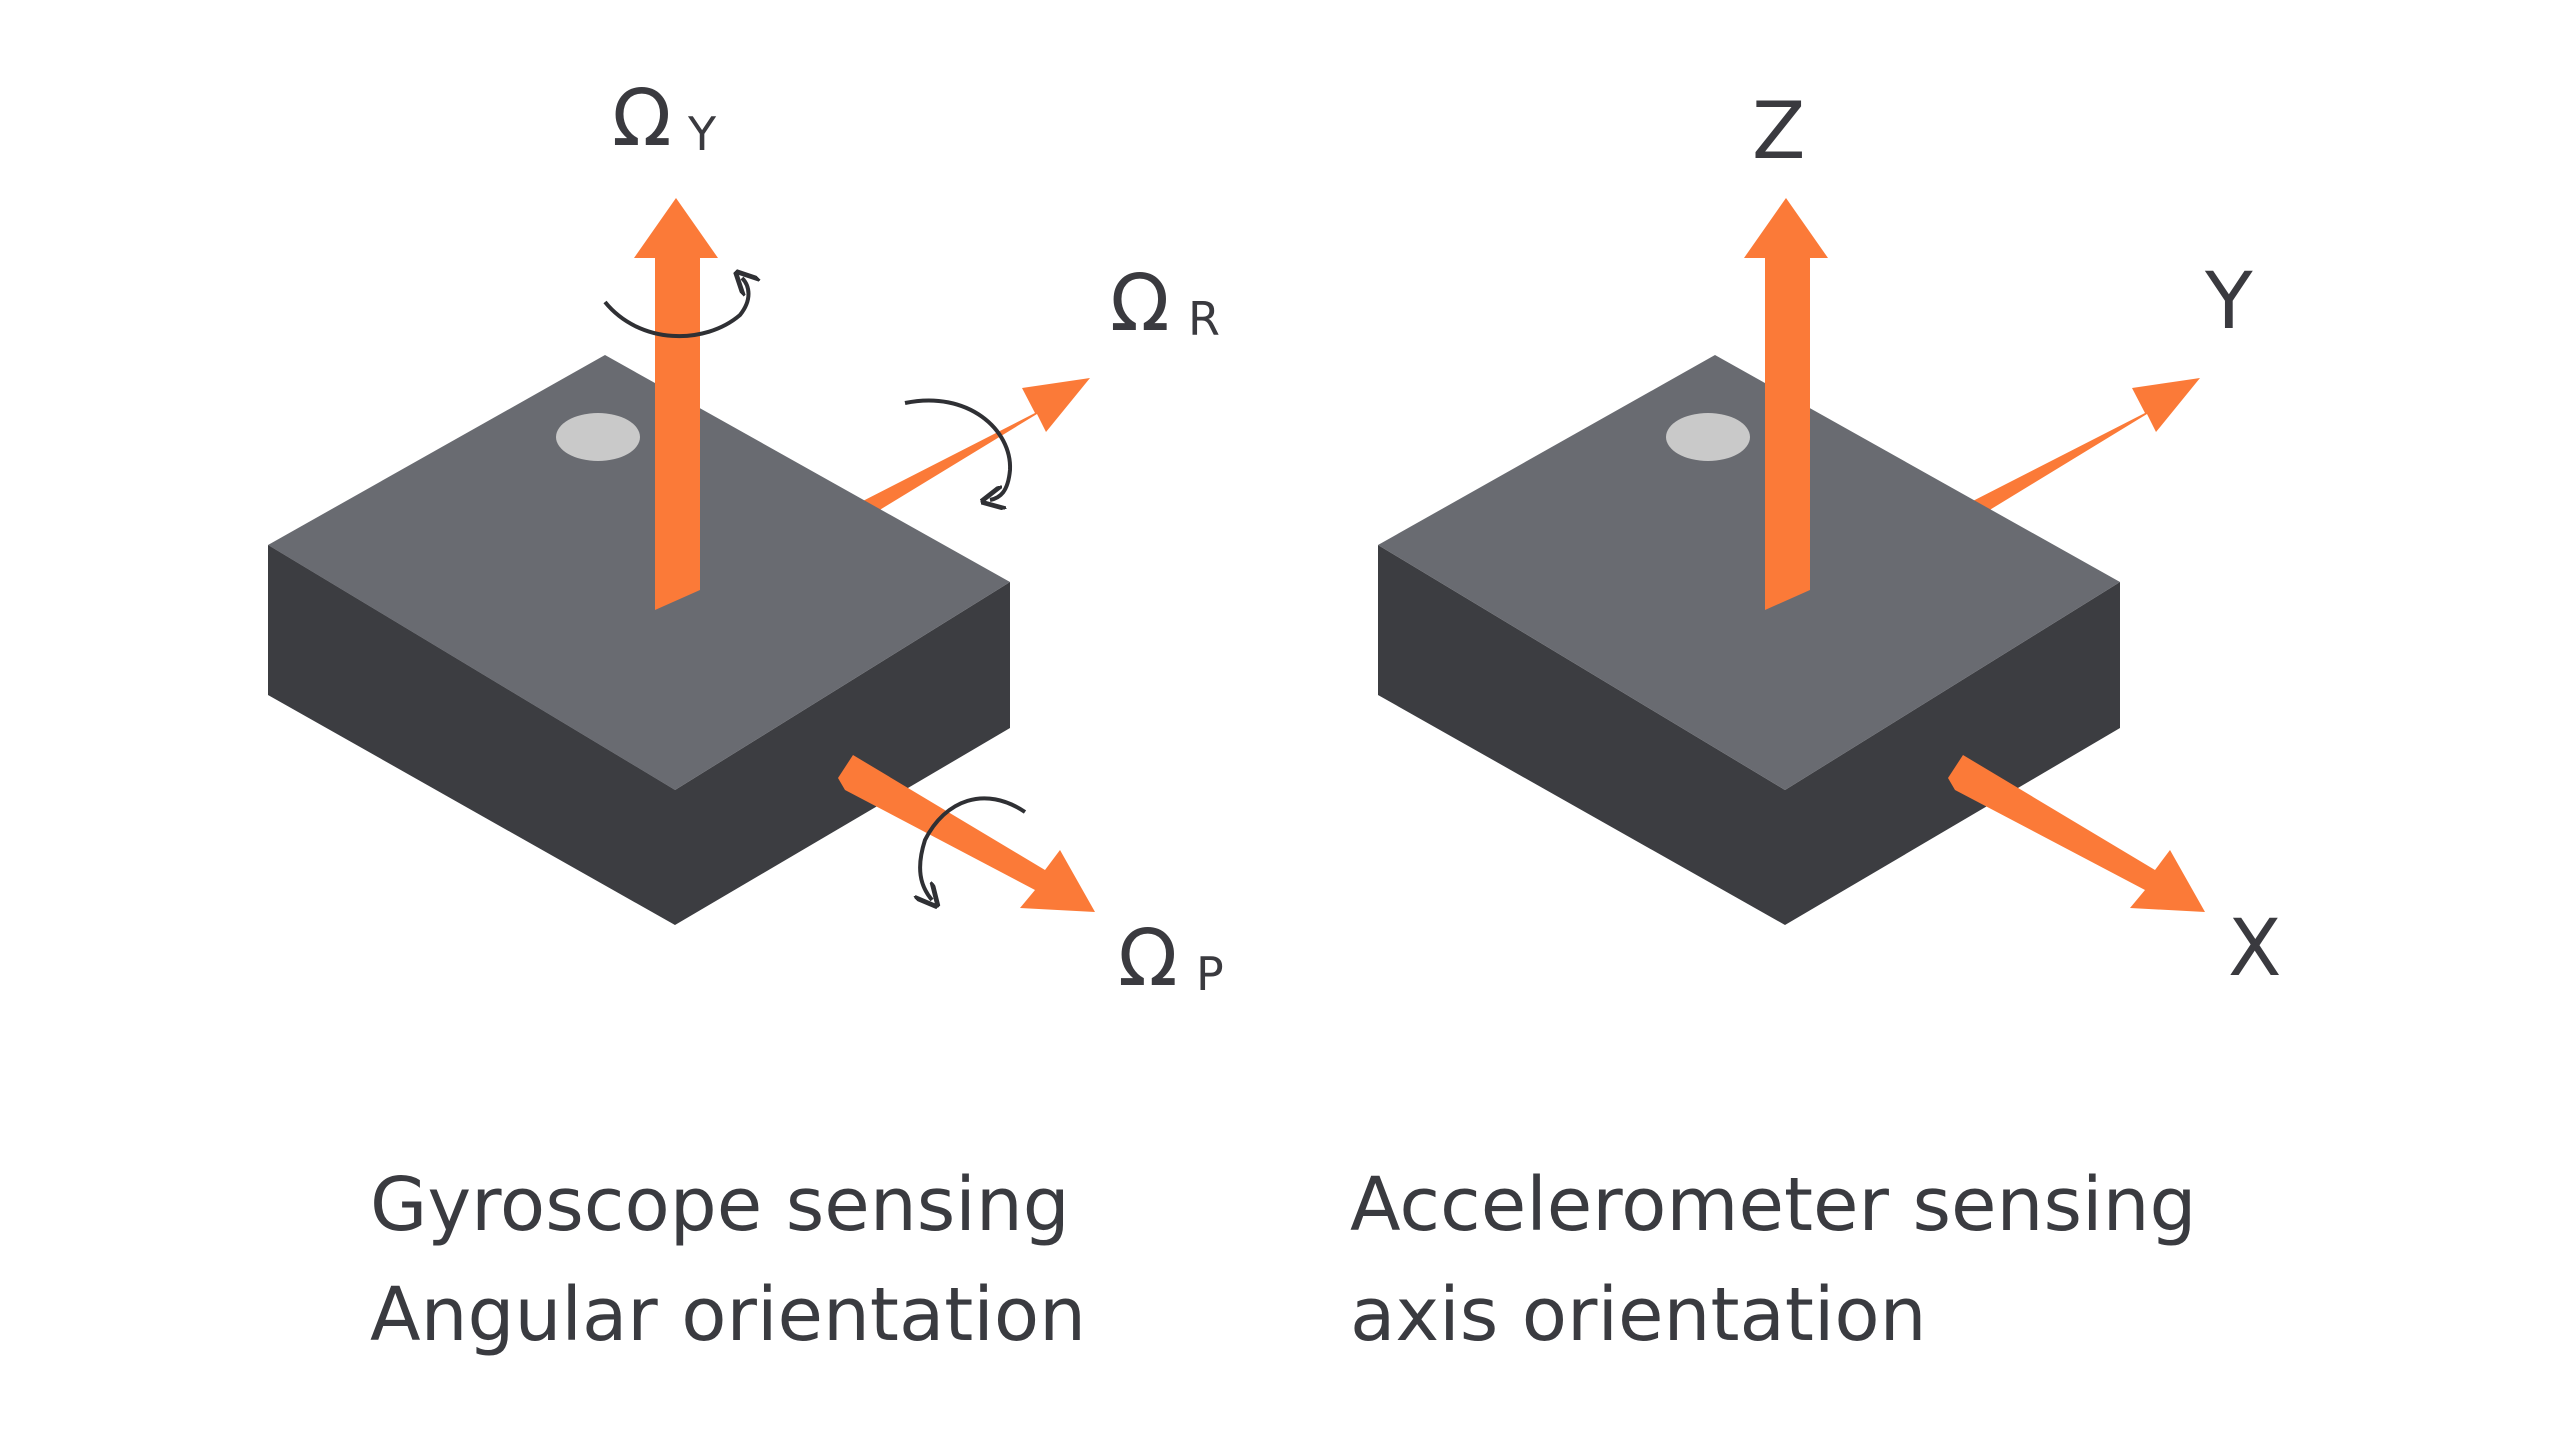 This screenshot has width=2560, height=1440. Describe the element at coordinates (642, 119) in the screenshot. I see `yaw-omega-label: Ω` at that location.